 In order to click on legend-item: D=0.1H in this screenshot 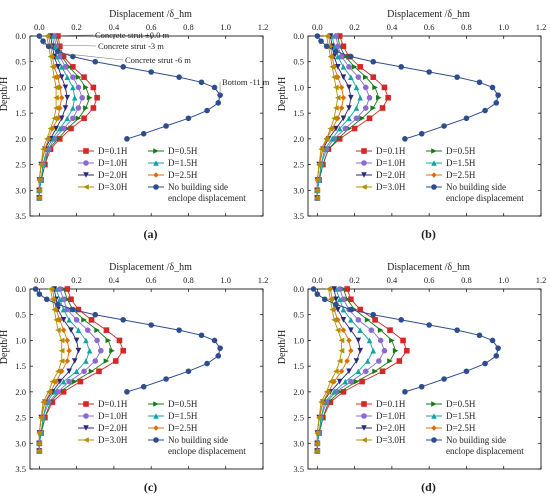, I will do `click(381, 151)`.